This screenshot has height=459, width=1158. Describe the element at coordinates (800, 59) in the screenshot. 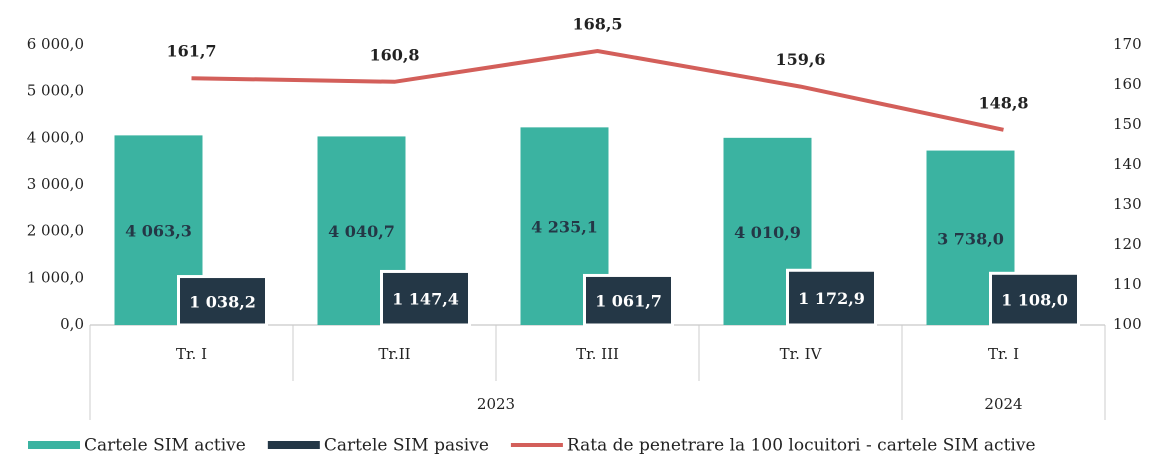

I see `value-label: 159,6` at that location.